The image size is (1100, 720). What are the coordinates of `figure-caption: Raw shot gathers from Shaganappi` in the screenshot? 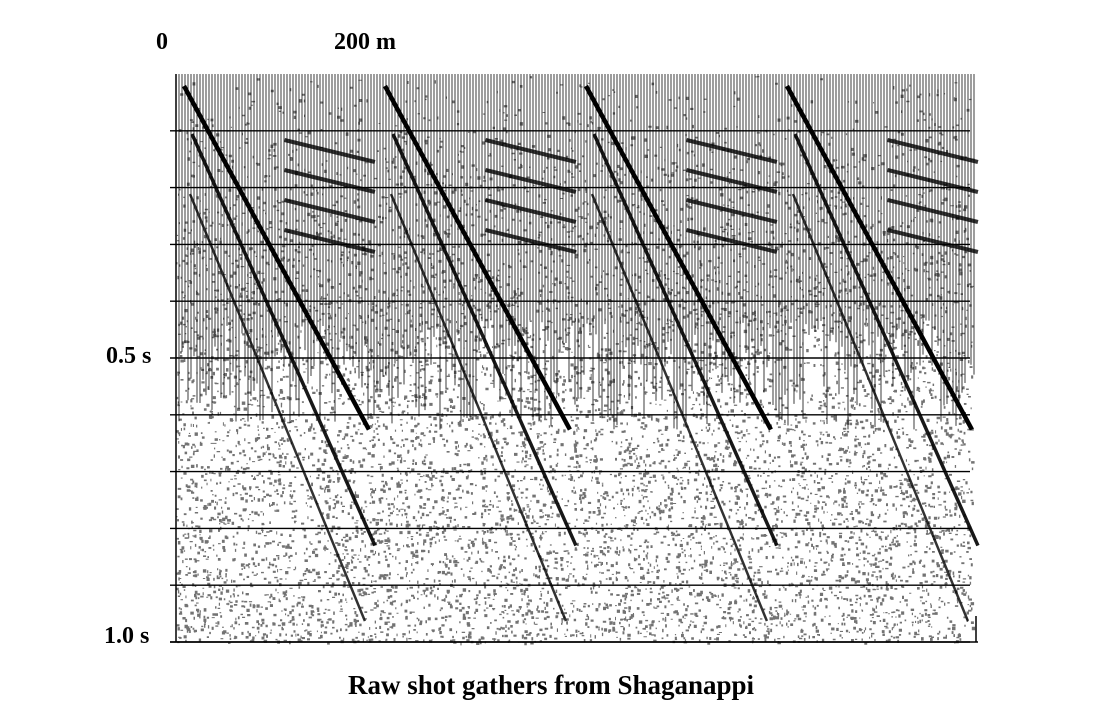 It's located at (551, 685).